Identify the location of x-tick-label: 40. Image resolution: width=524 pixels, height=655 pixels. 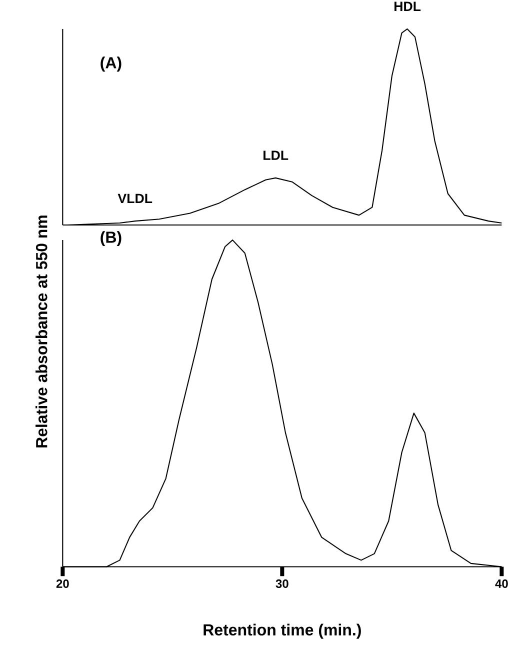
(501, 583).